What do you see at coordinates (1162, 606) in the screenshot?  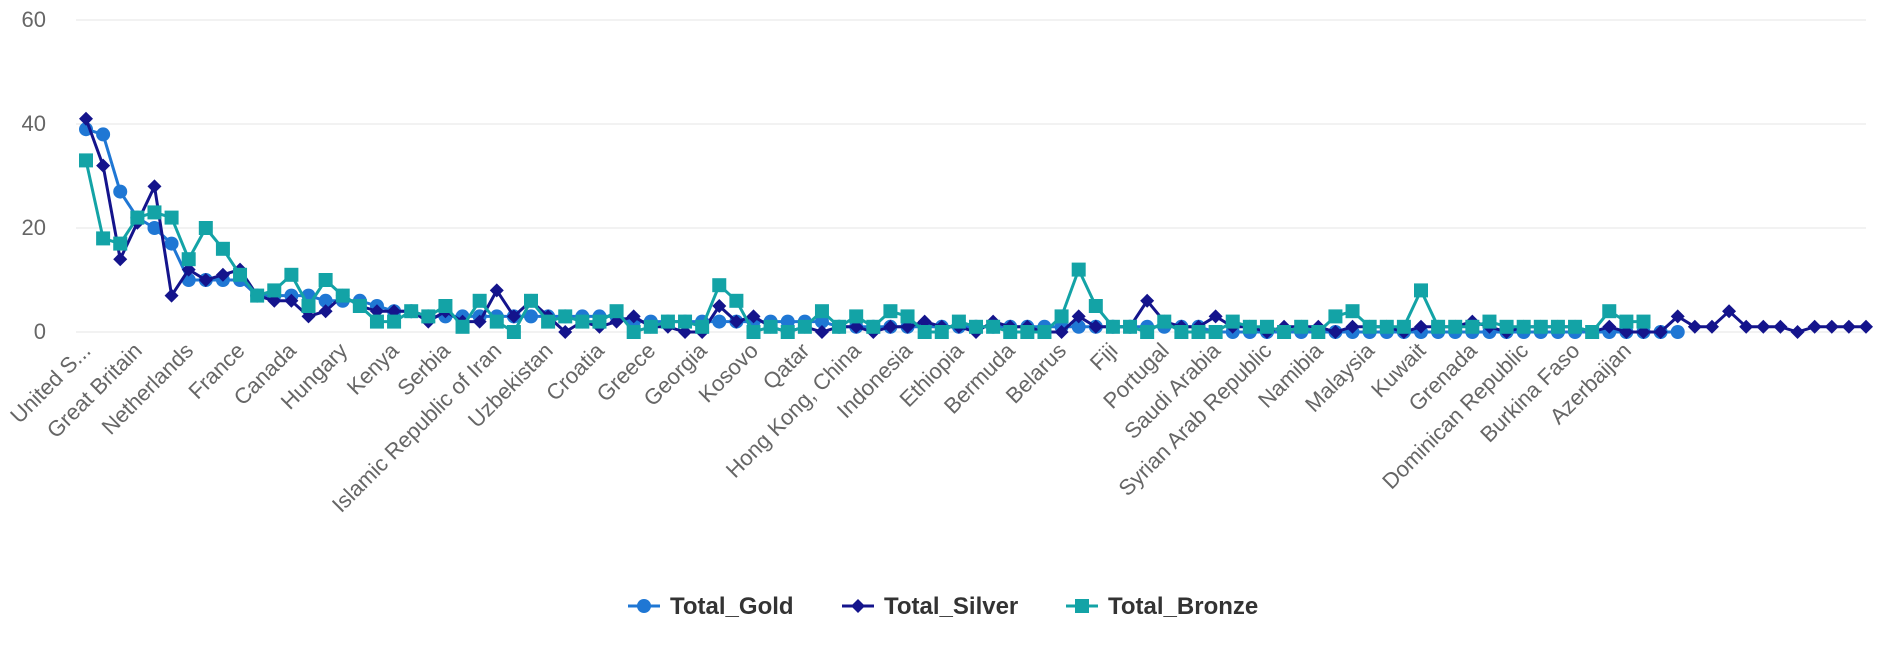 I see `legend-item-total-bronze: Total_Bronze` at bounding box center [1162, 606].